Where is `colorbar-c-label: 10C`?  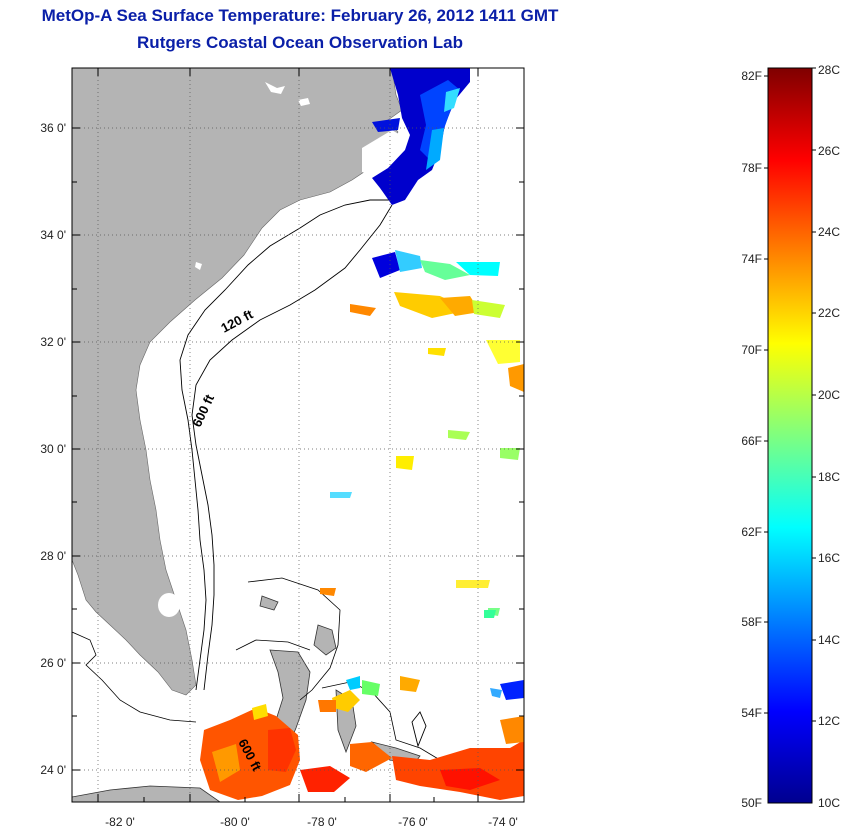 colorbar-c-label: 10C is located at coordinates (829, 803).